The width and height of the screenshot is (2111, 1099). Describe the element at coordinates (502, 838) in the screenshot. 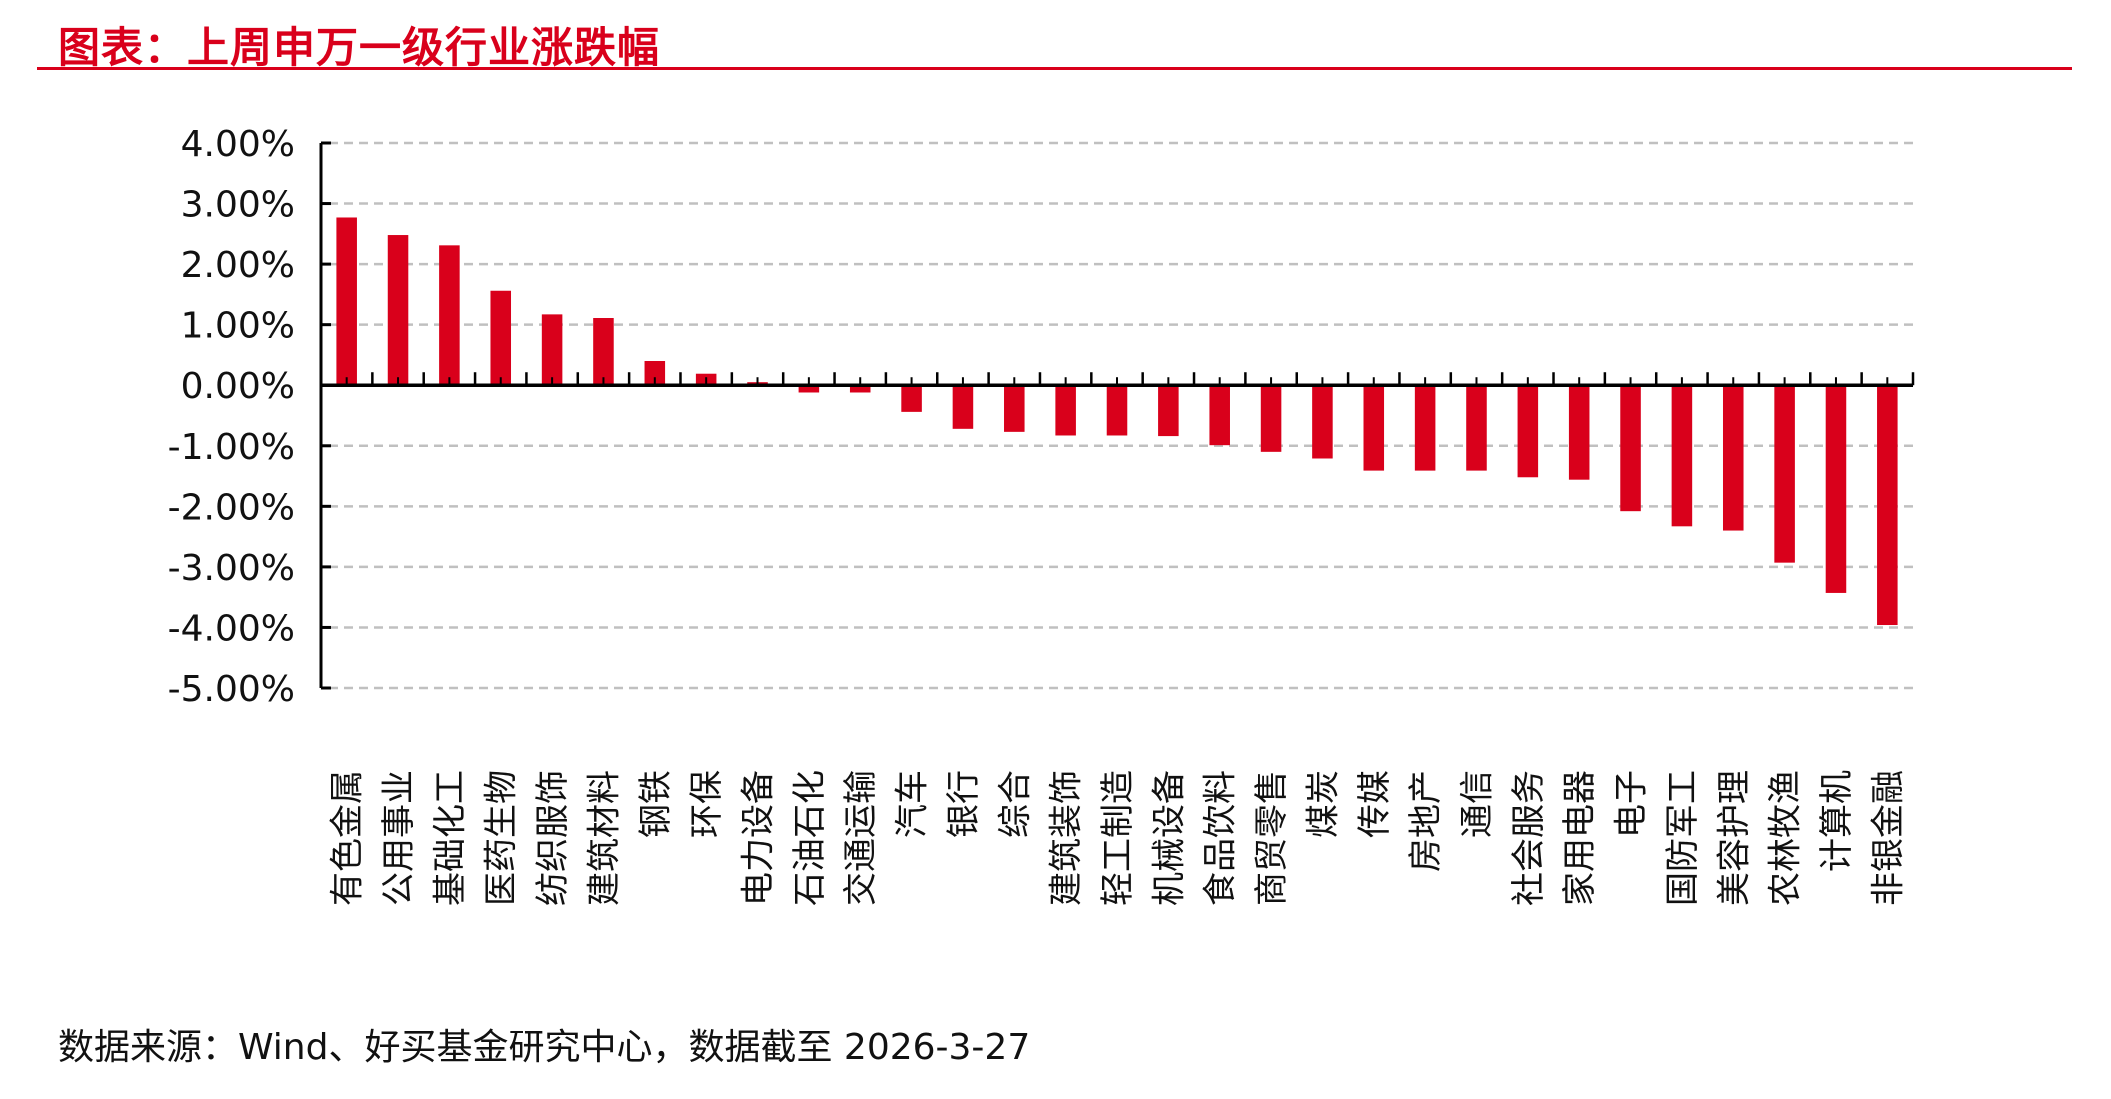

I see `x-tick-label: 医药生物` at that location.